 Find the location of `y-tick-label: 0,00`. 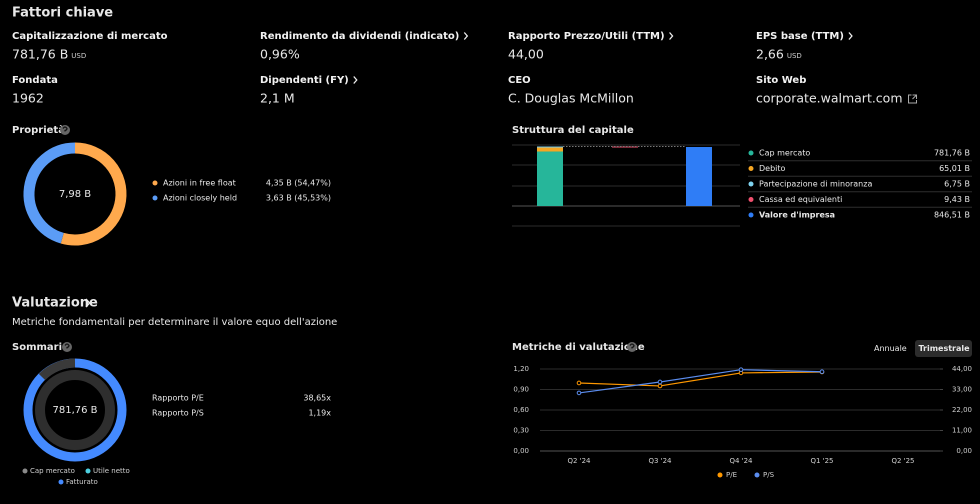

y-tick-label: 0,00 is located at coordinates (521, 451).